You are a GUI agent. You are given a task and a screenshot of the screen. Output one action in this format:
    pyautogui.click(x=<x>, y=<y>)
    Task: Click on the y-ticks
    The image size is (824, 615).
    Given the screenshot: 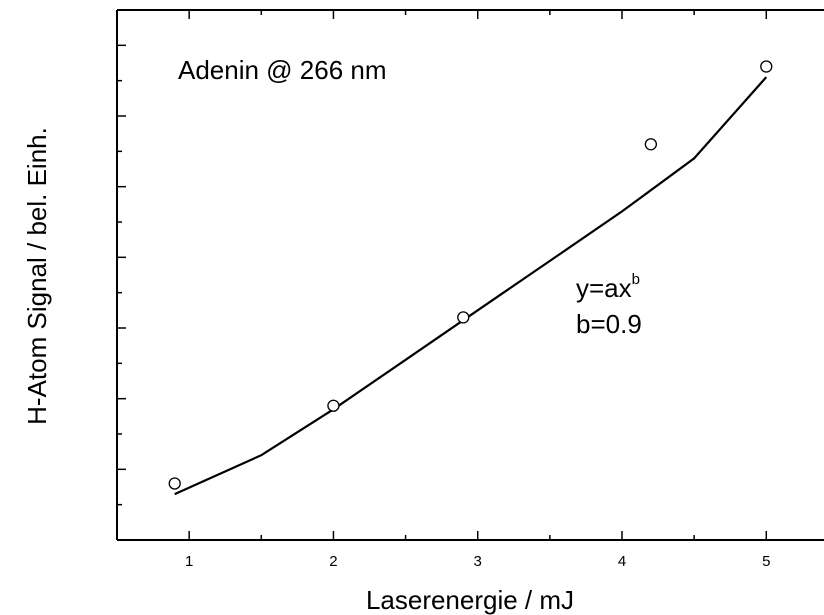 What is the action you would take?
    pyautogui.click(x=121, y=275)
    